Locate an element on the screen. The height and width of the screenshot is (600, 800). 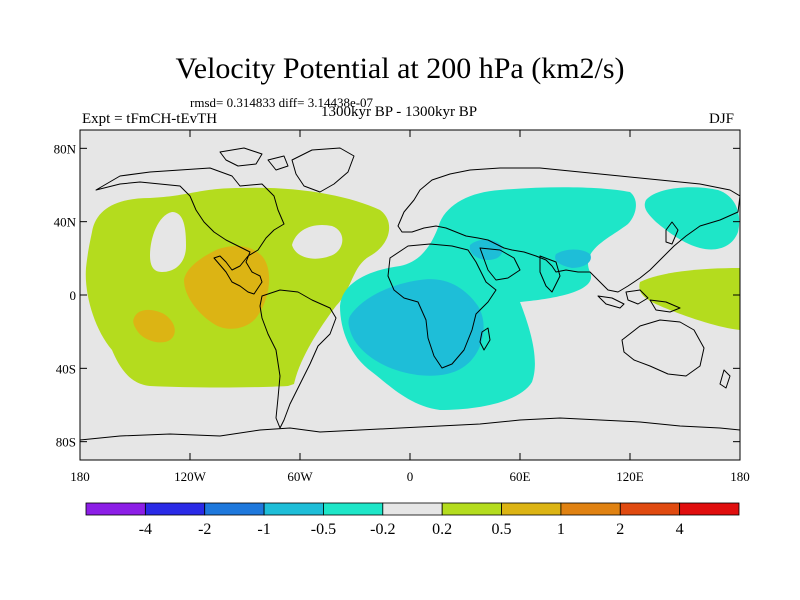
coast-arctic-islands is located at coordinates (254, 159).